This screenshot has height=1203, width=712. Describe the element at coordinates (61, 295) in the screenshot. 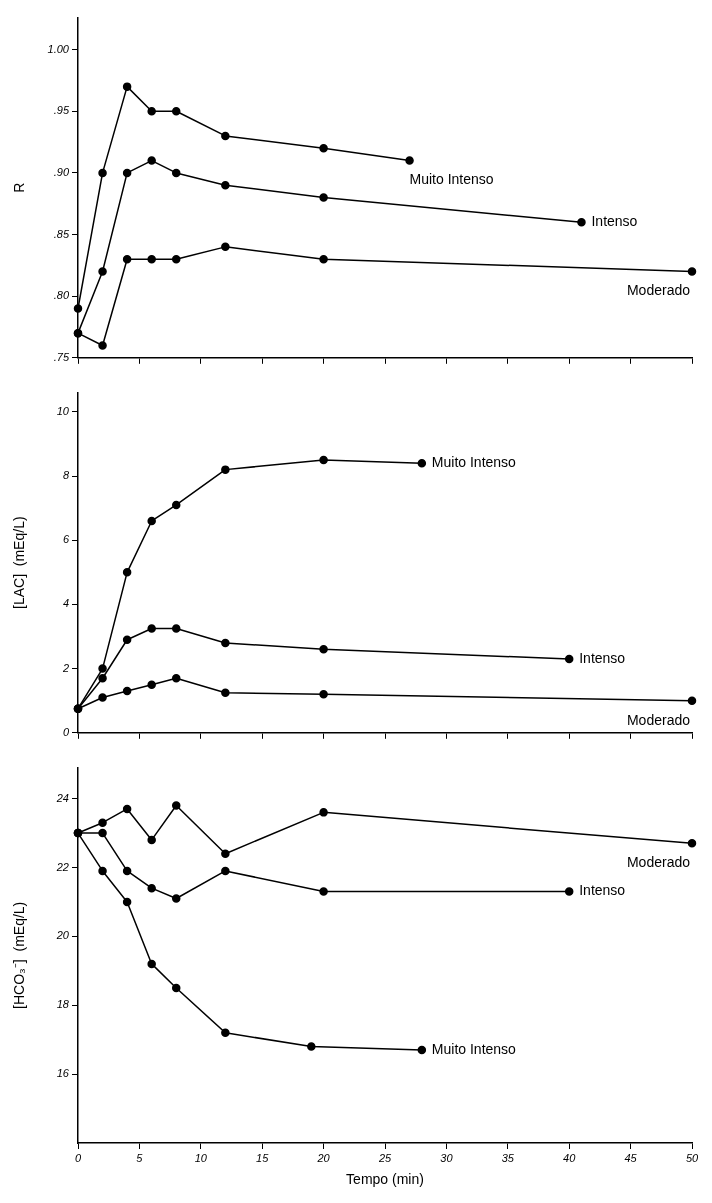

I see `y-tick-label: .80` at that location.